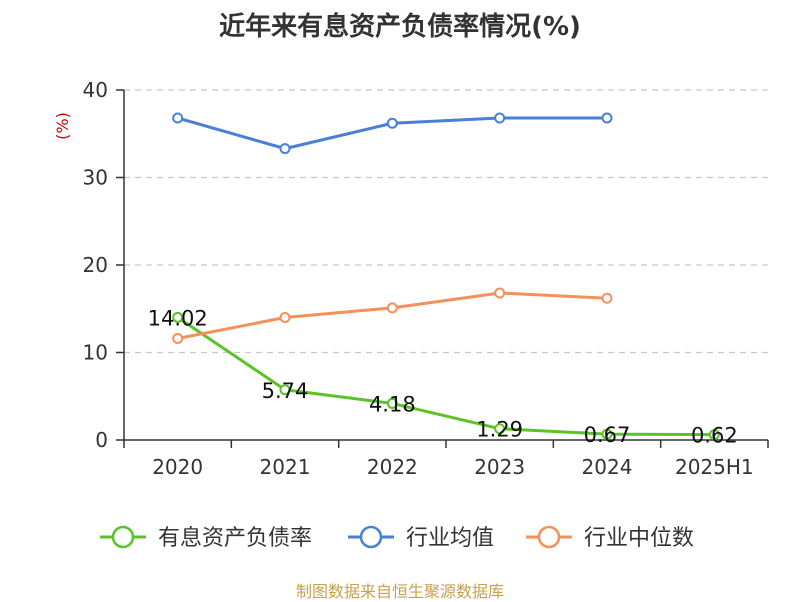  I want to click on data-label: 1.29, so click(499, 430).